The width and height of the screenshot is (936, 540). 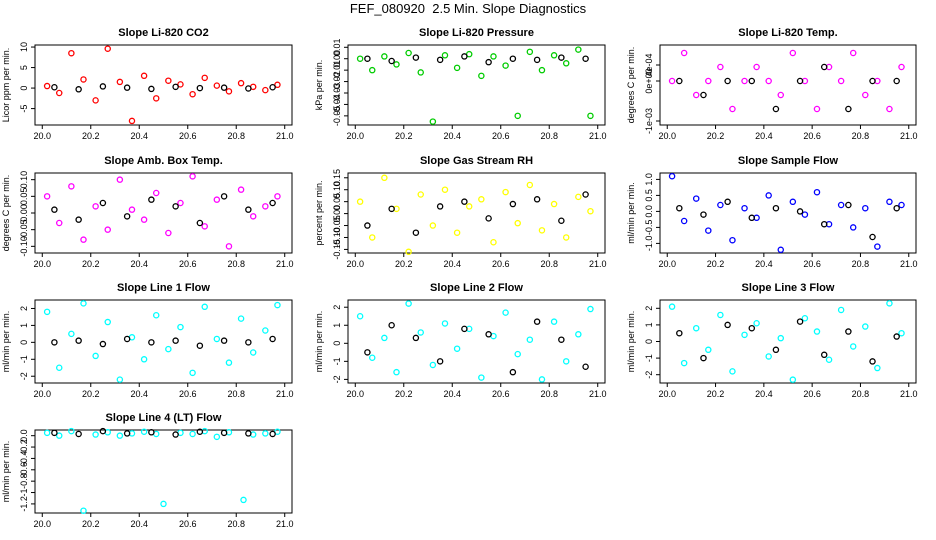 What do you see at coordinates (164, 418) in the screenshot?
I see `panel-title: Slope Line 4 (LT) Flow` at bounding box center [164, 418].